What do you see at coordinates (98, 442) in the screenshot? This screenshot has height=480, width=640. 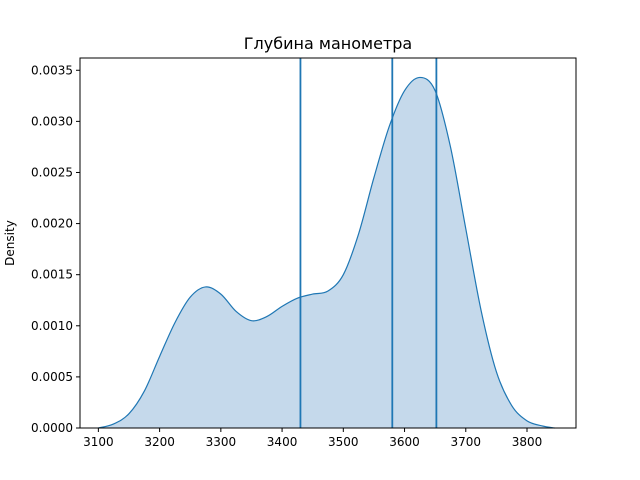 I see `x-tick-label: 3100` at bounding box center [98, 442].